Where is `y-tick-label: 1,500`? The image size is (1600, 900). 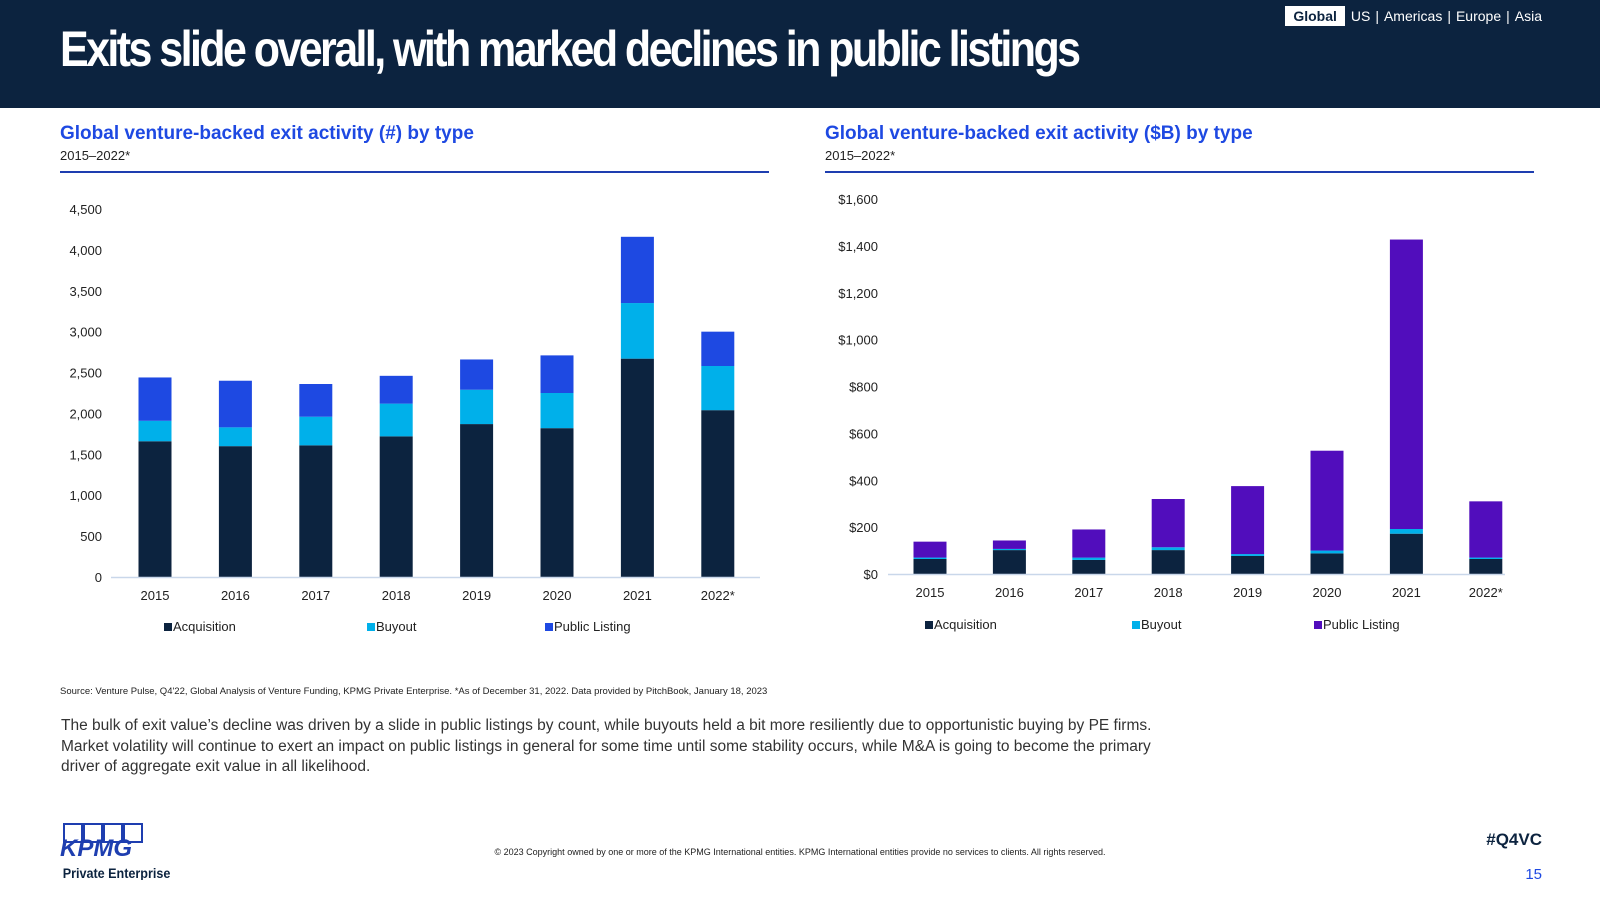
y-tick-label: 1,500 is located at coordinates (85, 454).